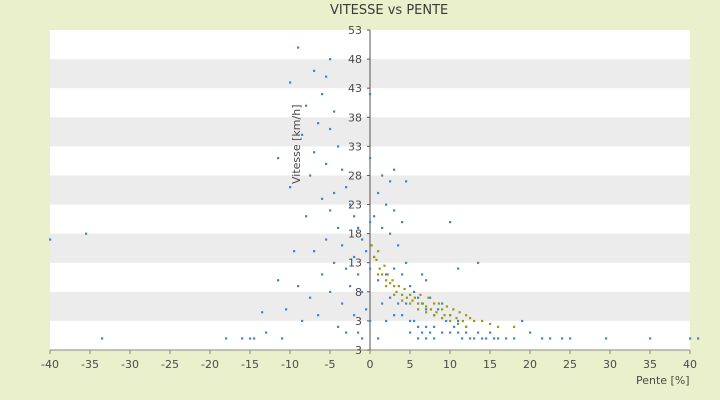  Describe the element at coordinates (330, 364) in the screenshot. I see `x-tick-label: -5` at that location.